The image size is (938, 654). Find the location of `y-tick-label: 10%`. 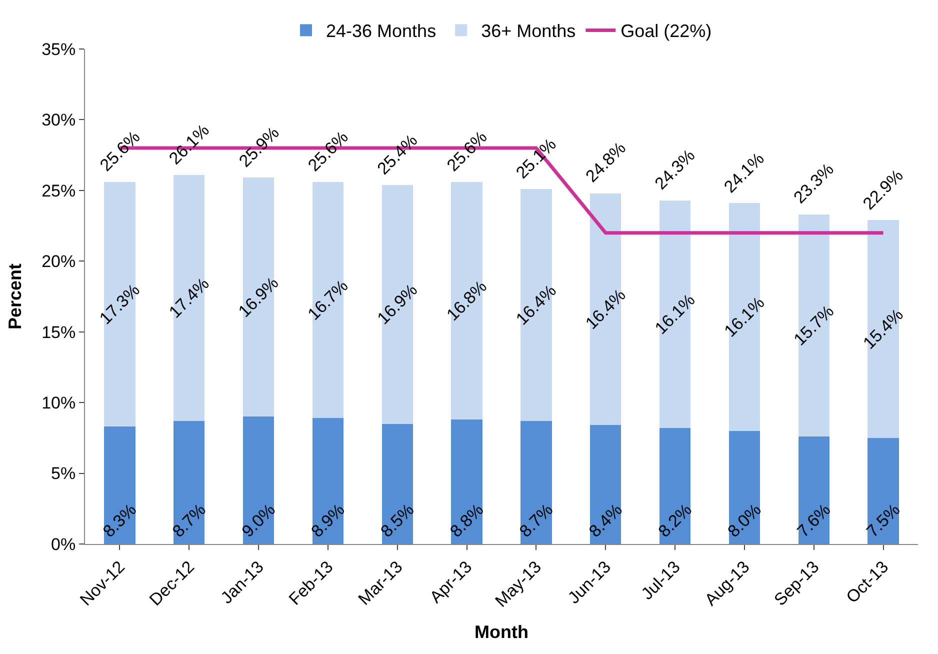

y-tick-label: 10% is located at coordinates (59, 403).